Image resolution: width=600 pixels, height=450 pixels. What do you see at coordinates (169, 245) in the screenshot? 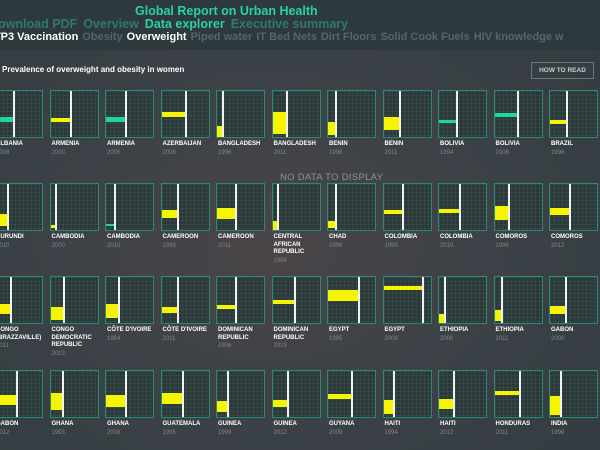
I see `survey-year: 1998` at bounding box center [169, 245].